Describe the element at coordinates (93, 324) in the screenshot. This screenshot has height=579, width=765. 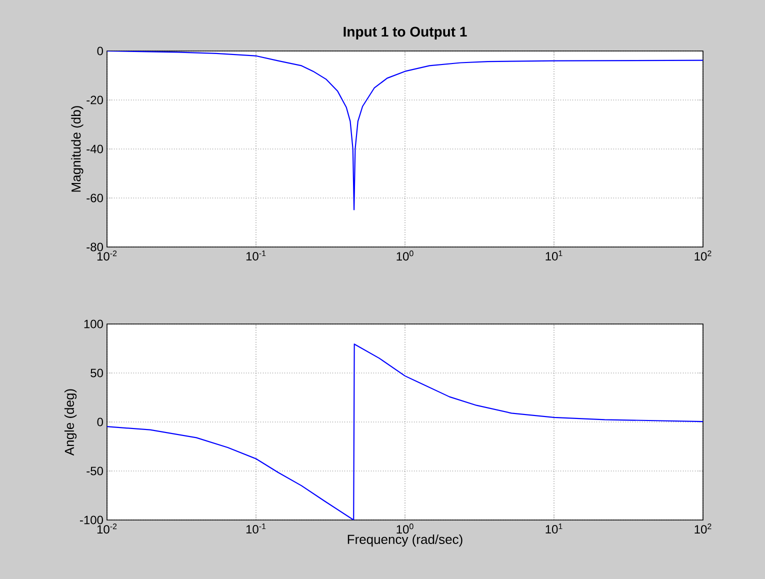
I see `y-tick-label: 100` at that location.